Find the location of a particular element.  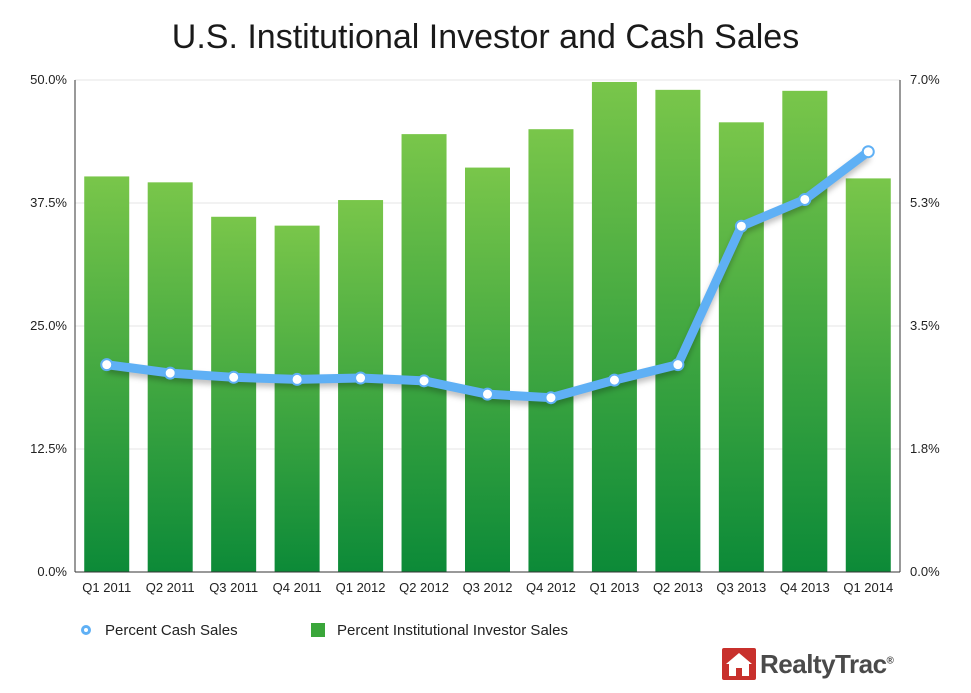

legend-item-cash-sales: Percent Cash Sales is located at coordinates (159, 630).